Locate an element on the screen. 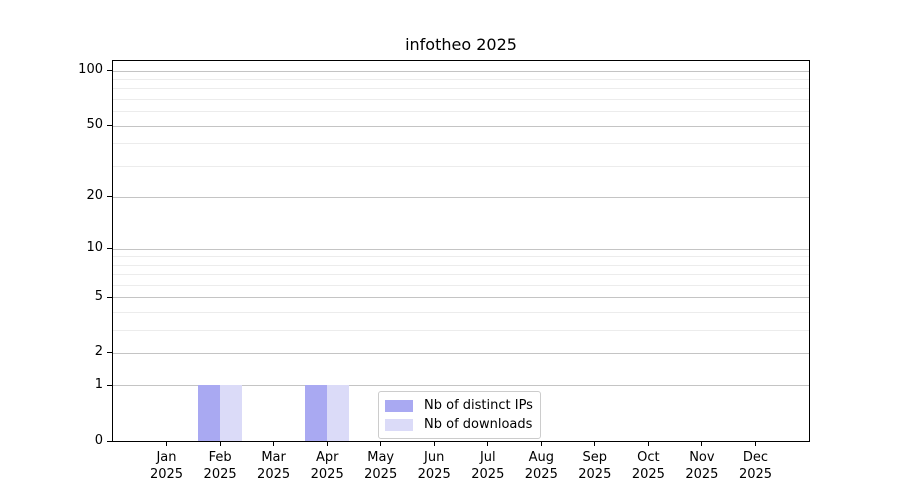 Image resolution: width=900 pixels, height=500 pixels. bar-distinct-ips-feb-2025 is located at coordinates (209, 413).